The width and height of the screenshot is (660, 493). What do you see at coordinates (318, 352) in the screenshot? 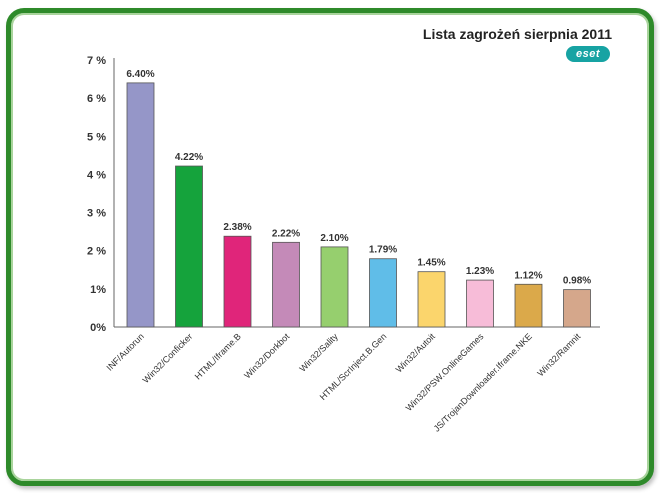
I see `category-label: Win32/Sality` at bounding box center [318, 352].